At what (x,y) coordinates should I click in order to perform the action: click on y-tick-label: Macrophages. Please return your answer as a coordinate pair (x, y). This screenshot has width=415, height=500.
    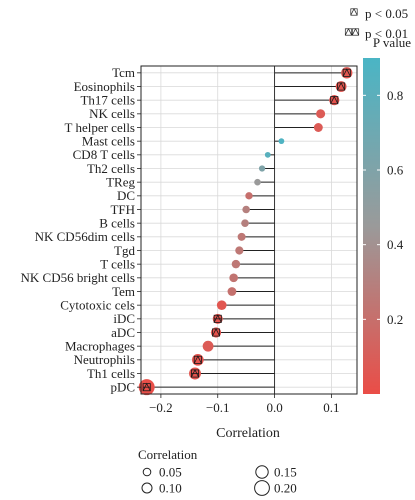
    Looking at the image, I should click on (100, 345).